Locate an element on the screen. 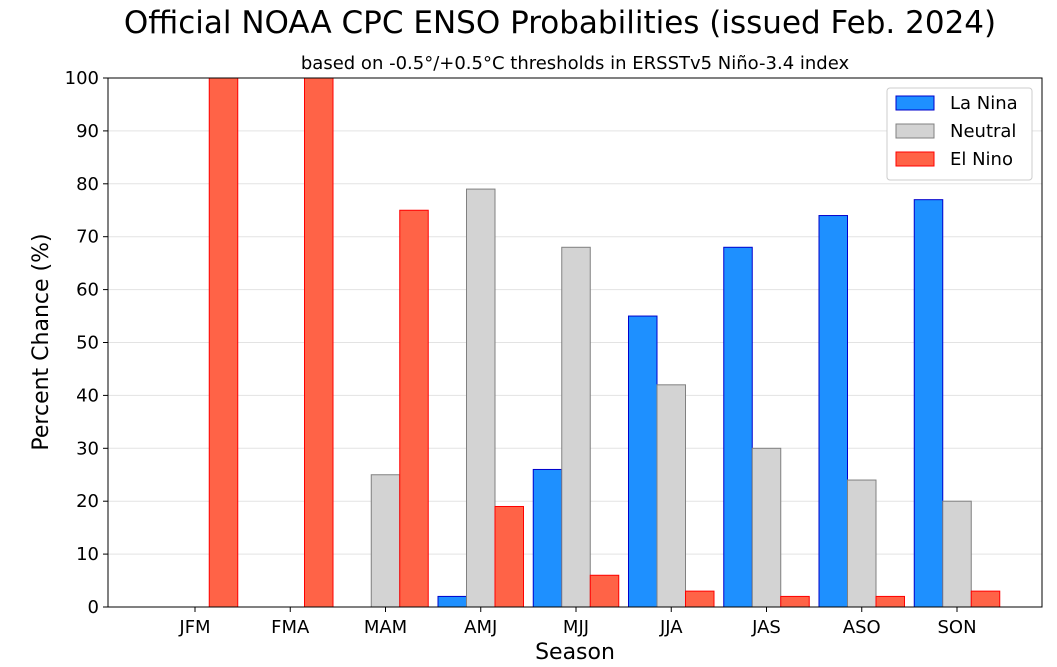 This screenshot has height=667, width=1057. legend-label: Neutral is located at coordinates (983, 131).